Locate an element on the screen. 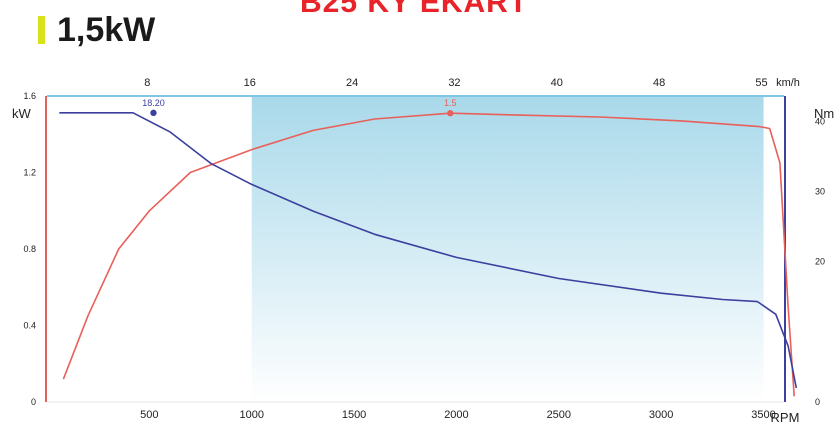  y-right-tick-label: 40 is located at coordinates (820, 121).